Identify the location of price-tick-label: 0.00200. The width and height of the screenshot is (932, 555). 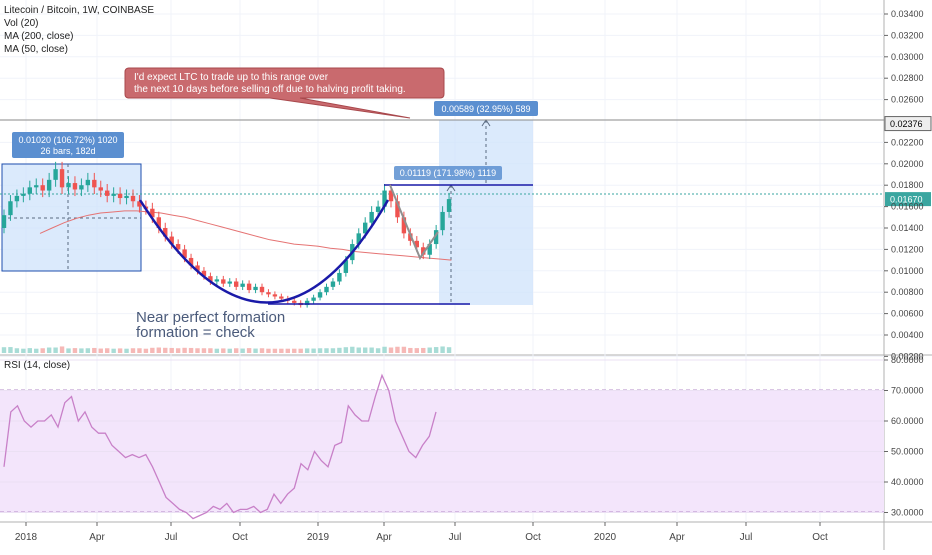
(907, 356).